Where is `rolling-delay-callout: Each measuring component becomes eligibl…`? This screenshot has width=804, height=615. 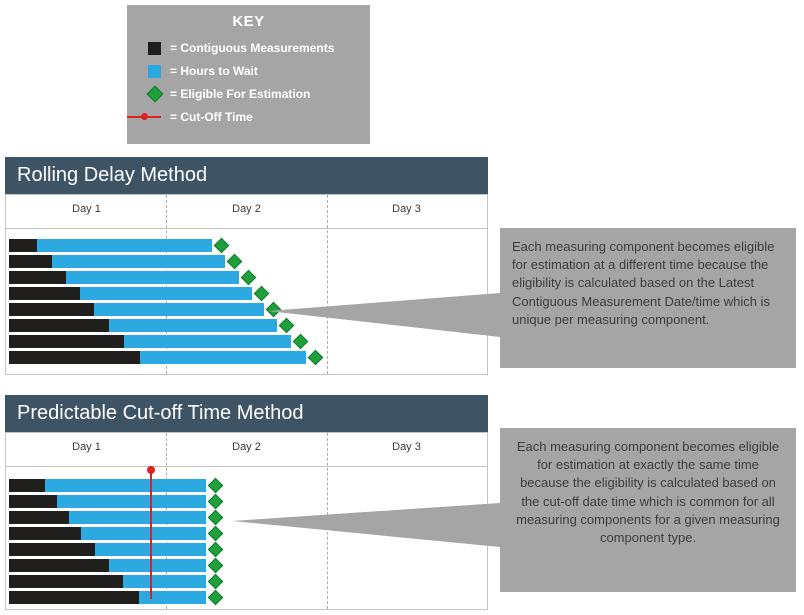
rolling-delay-callout: Each measuring component becomes eligibl… is located at coordinates (648, 298).